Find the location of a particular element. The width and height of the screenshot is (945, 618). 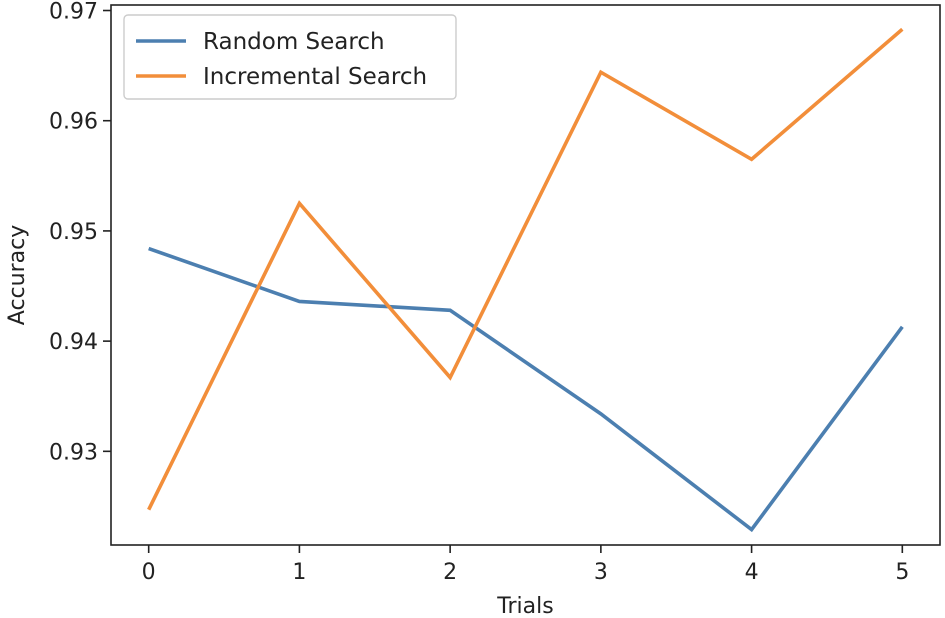

y-tick-label: 0.96 is located at coordinates (73, 122).